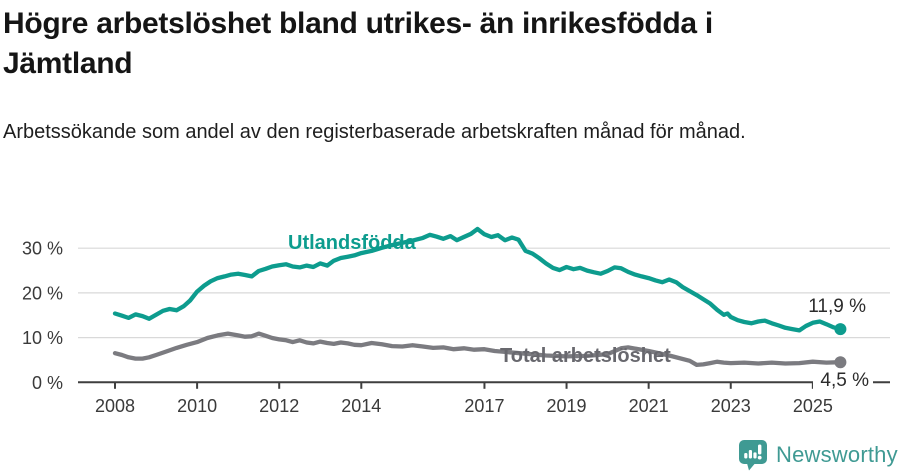 This screenshot has width=900, height=474. What do you see at coordinates (115, 406) in the screenshot?
I see `x-axis-label: 2008` at bounding box center [115, 406].